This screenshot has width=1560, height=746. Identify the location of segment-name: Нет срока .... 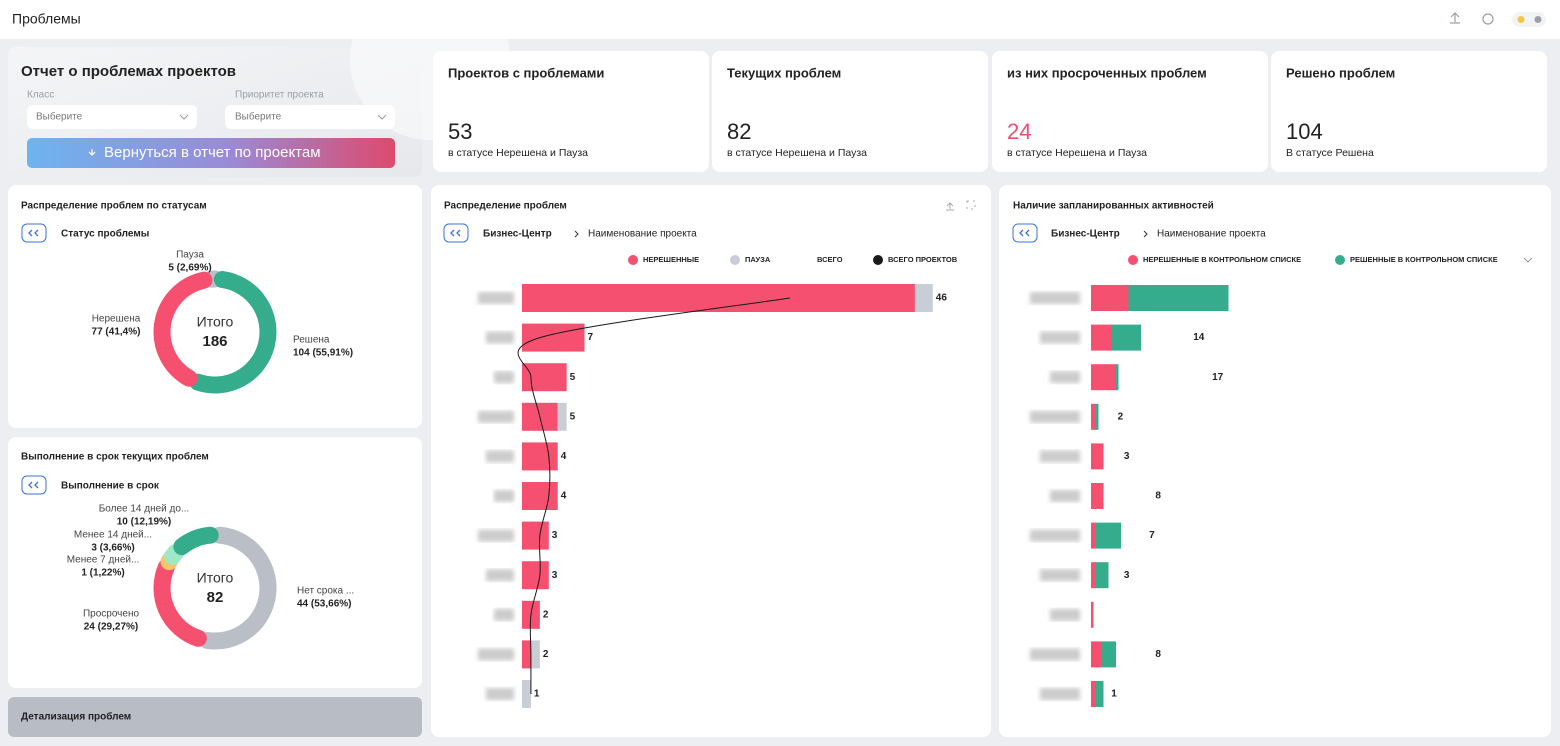
(325, 591).